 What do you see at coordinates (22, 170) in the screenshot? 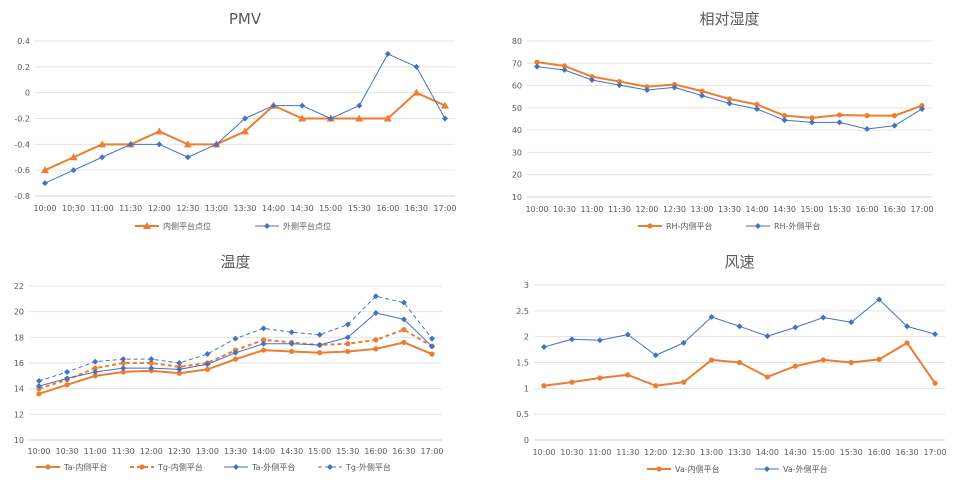
I see `pmv-y-tick-label: -0.6` at bounding box center [22, 170].